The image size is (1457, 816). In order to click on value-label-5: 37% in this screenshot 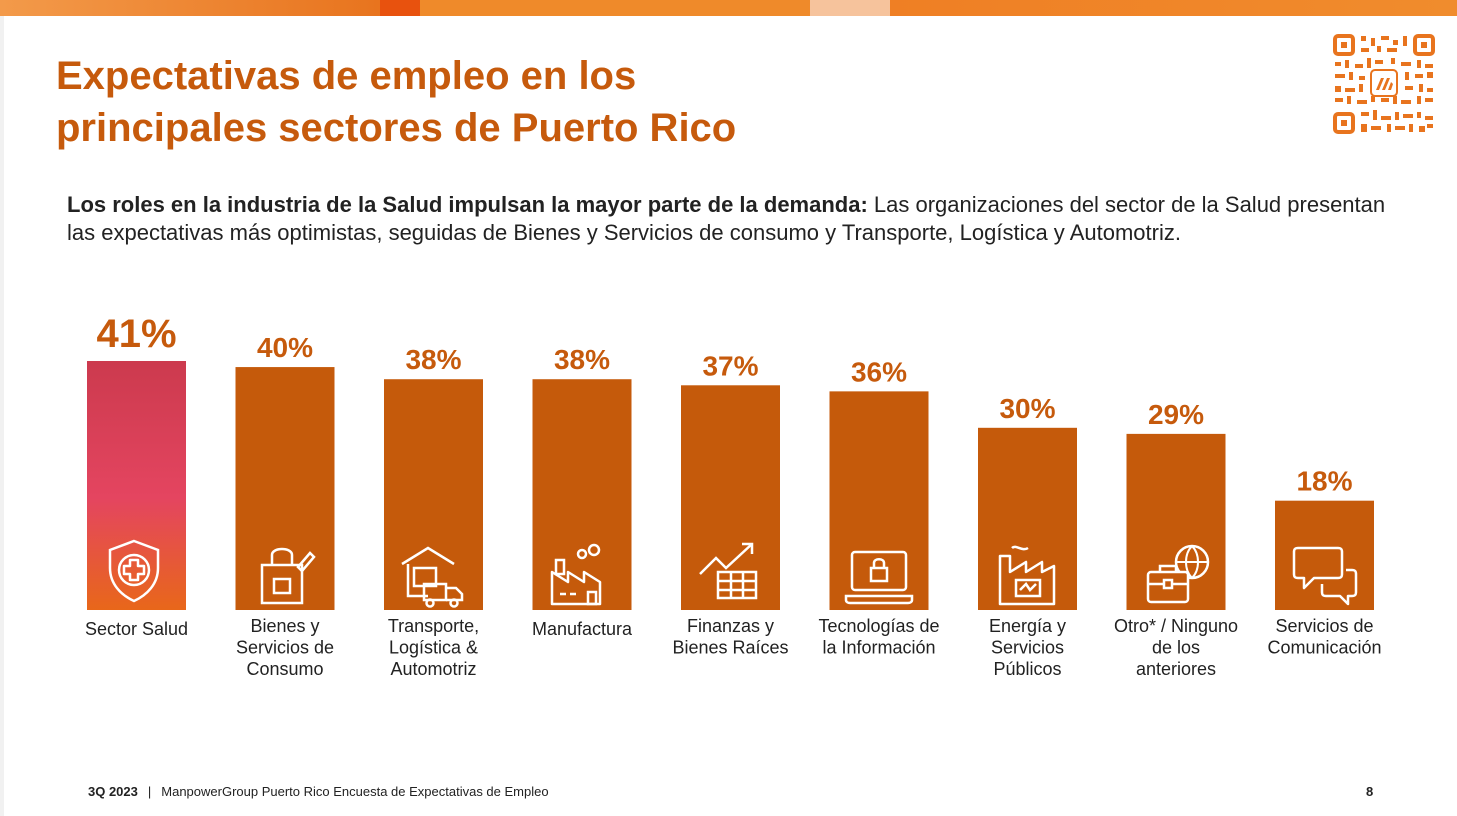, I will do `click(730, 365)`.